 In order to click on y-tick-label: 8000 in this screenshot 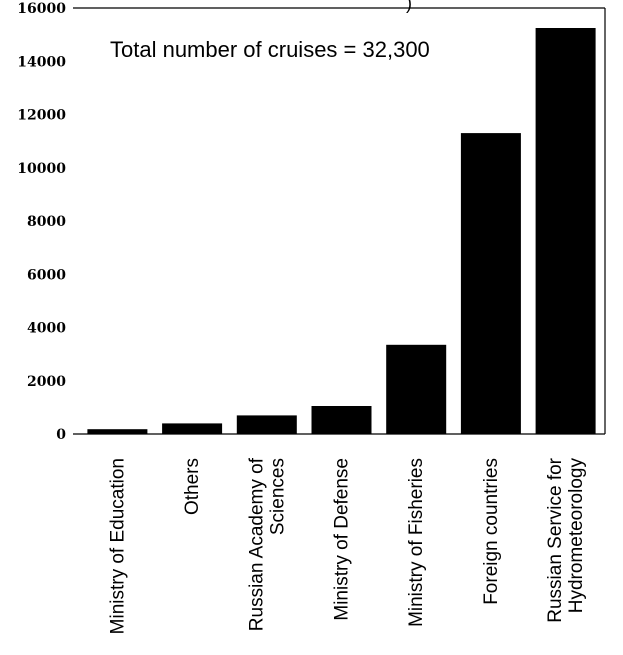, I will do `click(46, 222)`.